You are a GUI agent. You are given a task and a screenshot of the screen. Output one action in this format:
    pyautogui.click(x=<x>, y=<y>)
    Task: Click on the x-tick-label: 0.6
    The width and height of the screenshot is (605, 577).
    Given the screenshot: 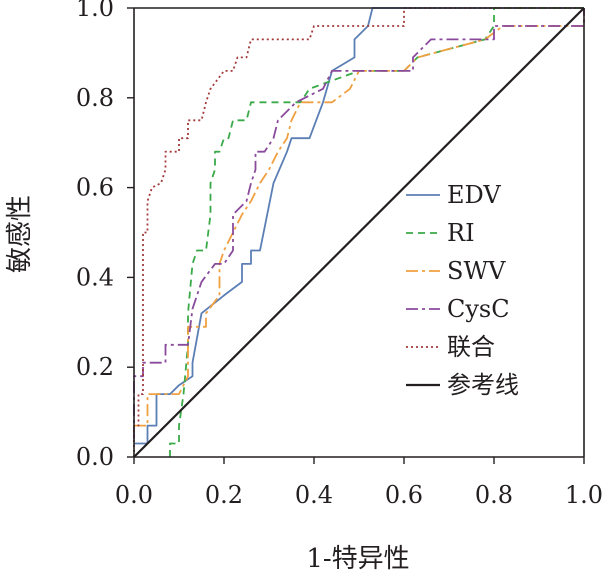 What is the action you would take?
    pyautogui.click(x=404, y=495)
    